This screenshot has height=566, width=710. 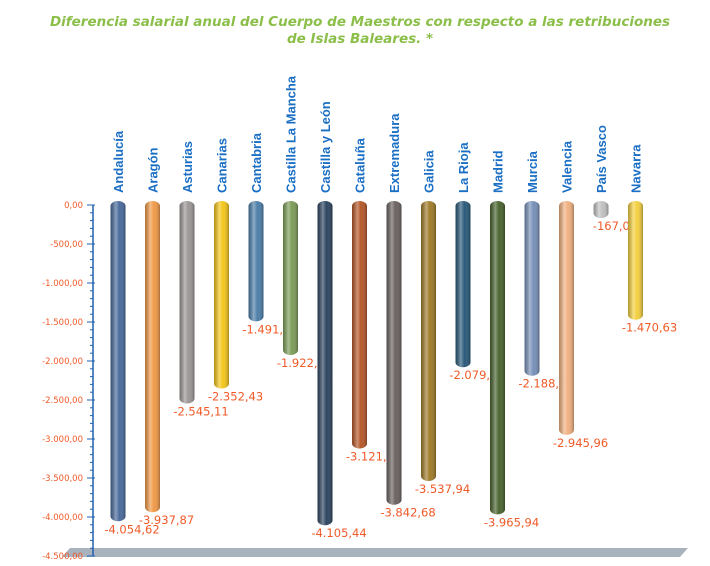 I want to click on category-label: Castilla y León, so click(x=325, y=147).